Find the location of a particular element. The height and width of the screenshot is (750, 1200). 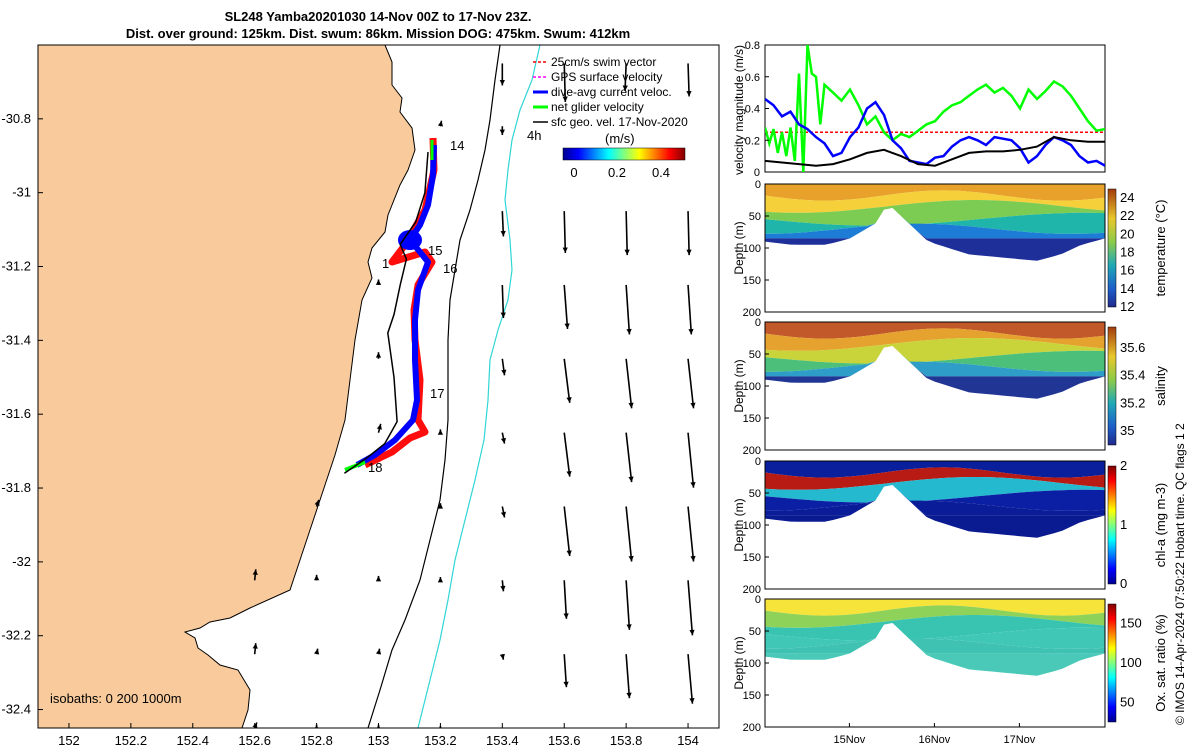

map-xtick-label: 152.6 is located at coordinates (254, 740).